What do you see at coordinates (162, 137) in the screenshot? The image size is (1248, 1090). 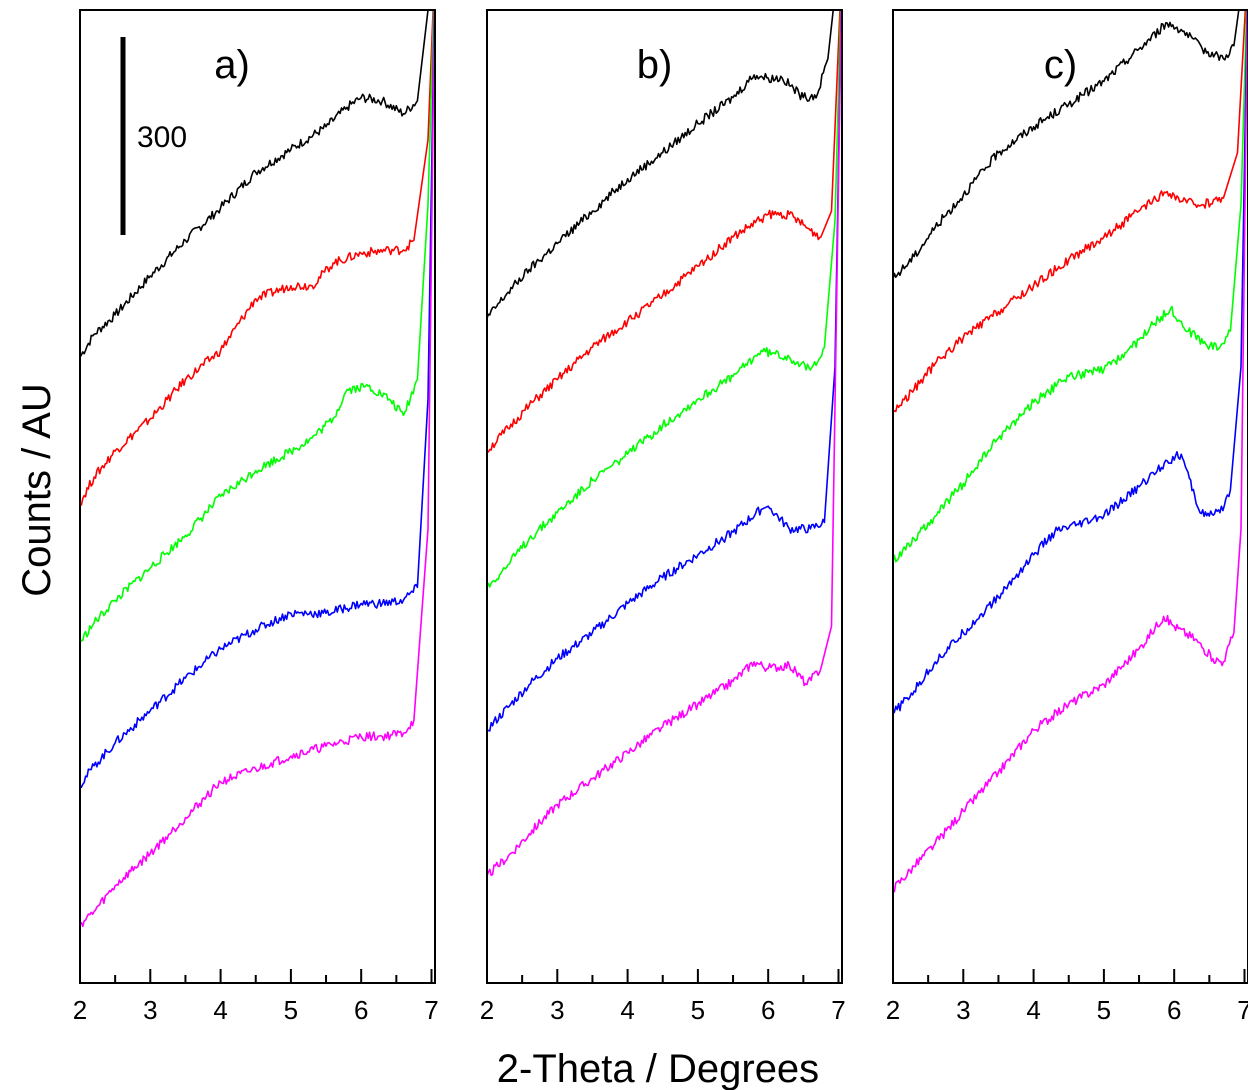 I see `scale-bar-label: 300` at bounding box center [162, 137].